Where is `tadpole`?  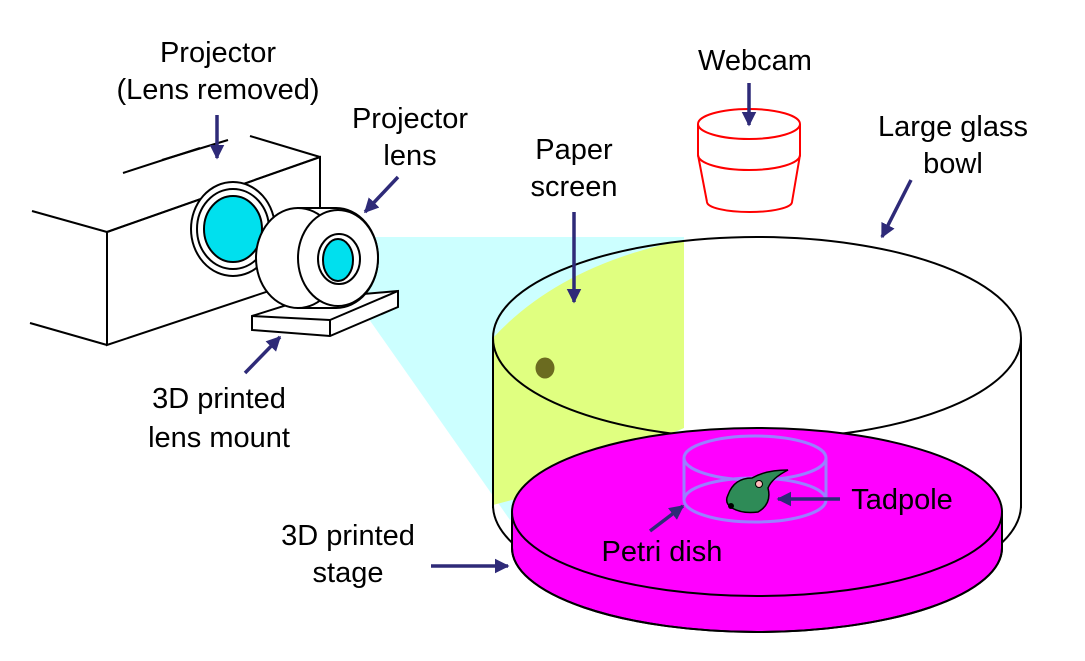 tadpole is located at coordinates (757, 491).